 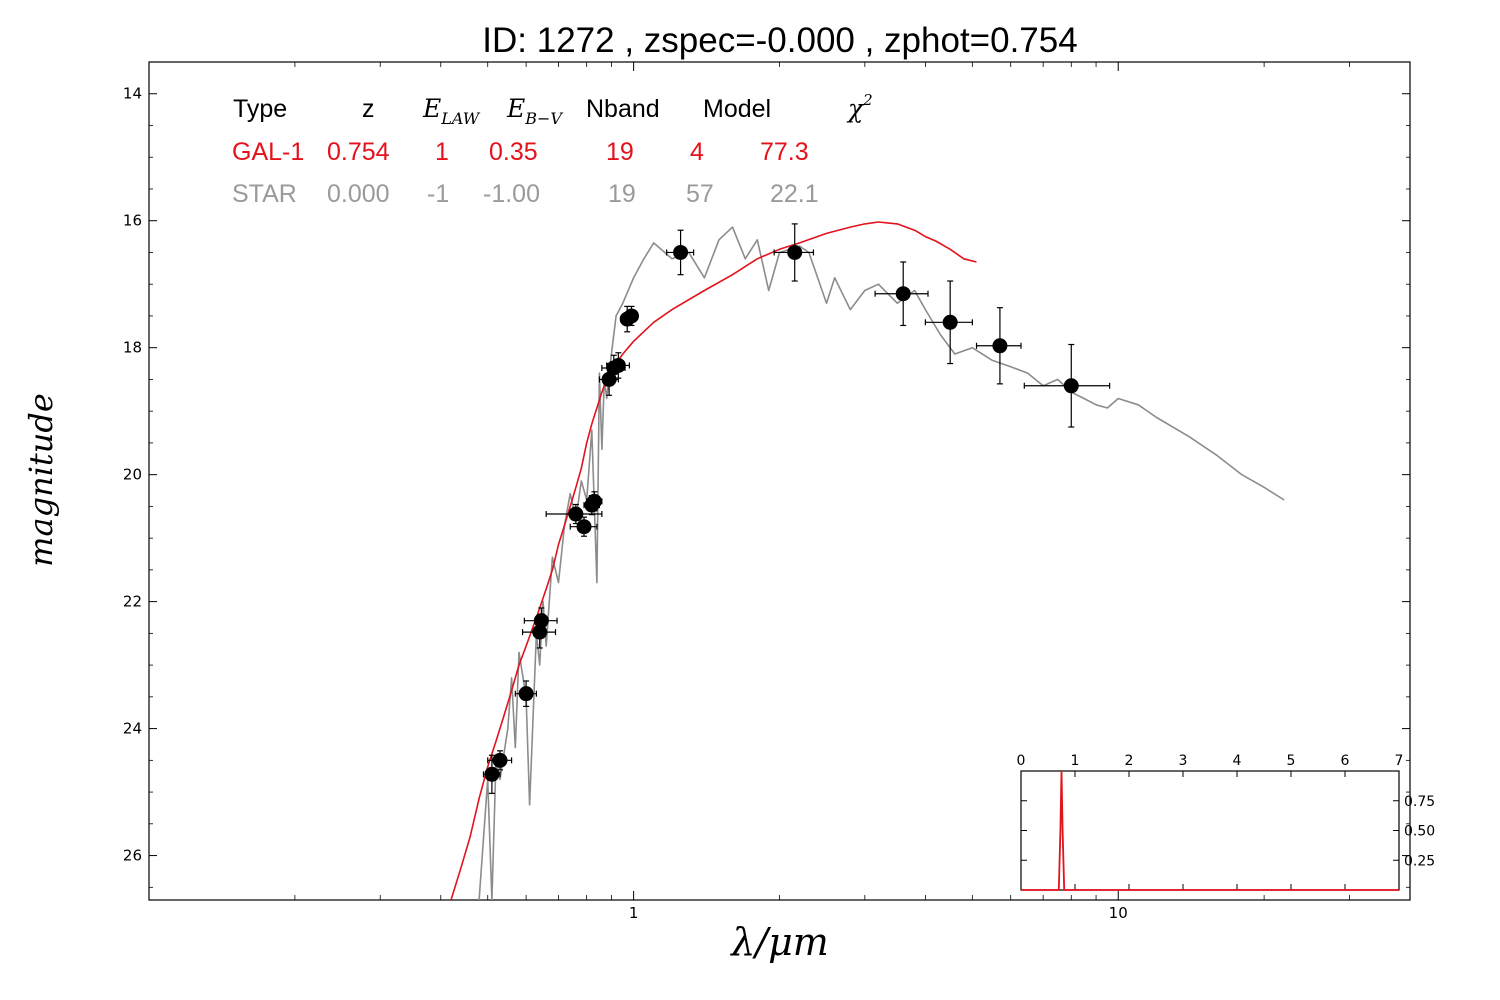 I want to click on gal-row-chi2: 77.3, so click(x=784, y=152).